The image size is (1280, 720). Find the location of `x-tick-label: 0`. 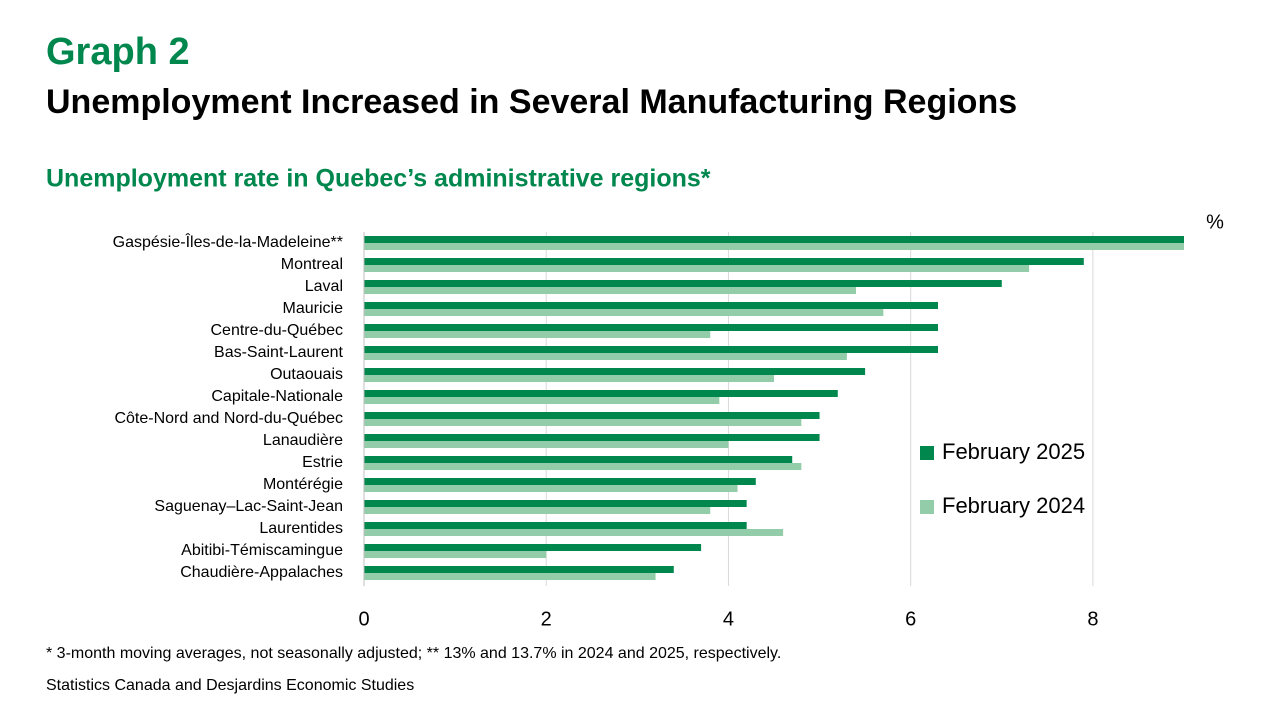

x-tick-label: 0 is located at coordinates (363, 619).